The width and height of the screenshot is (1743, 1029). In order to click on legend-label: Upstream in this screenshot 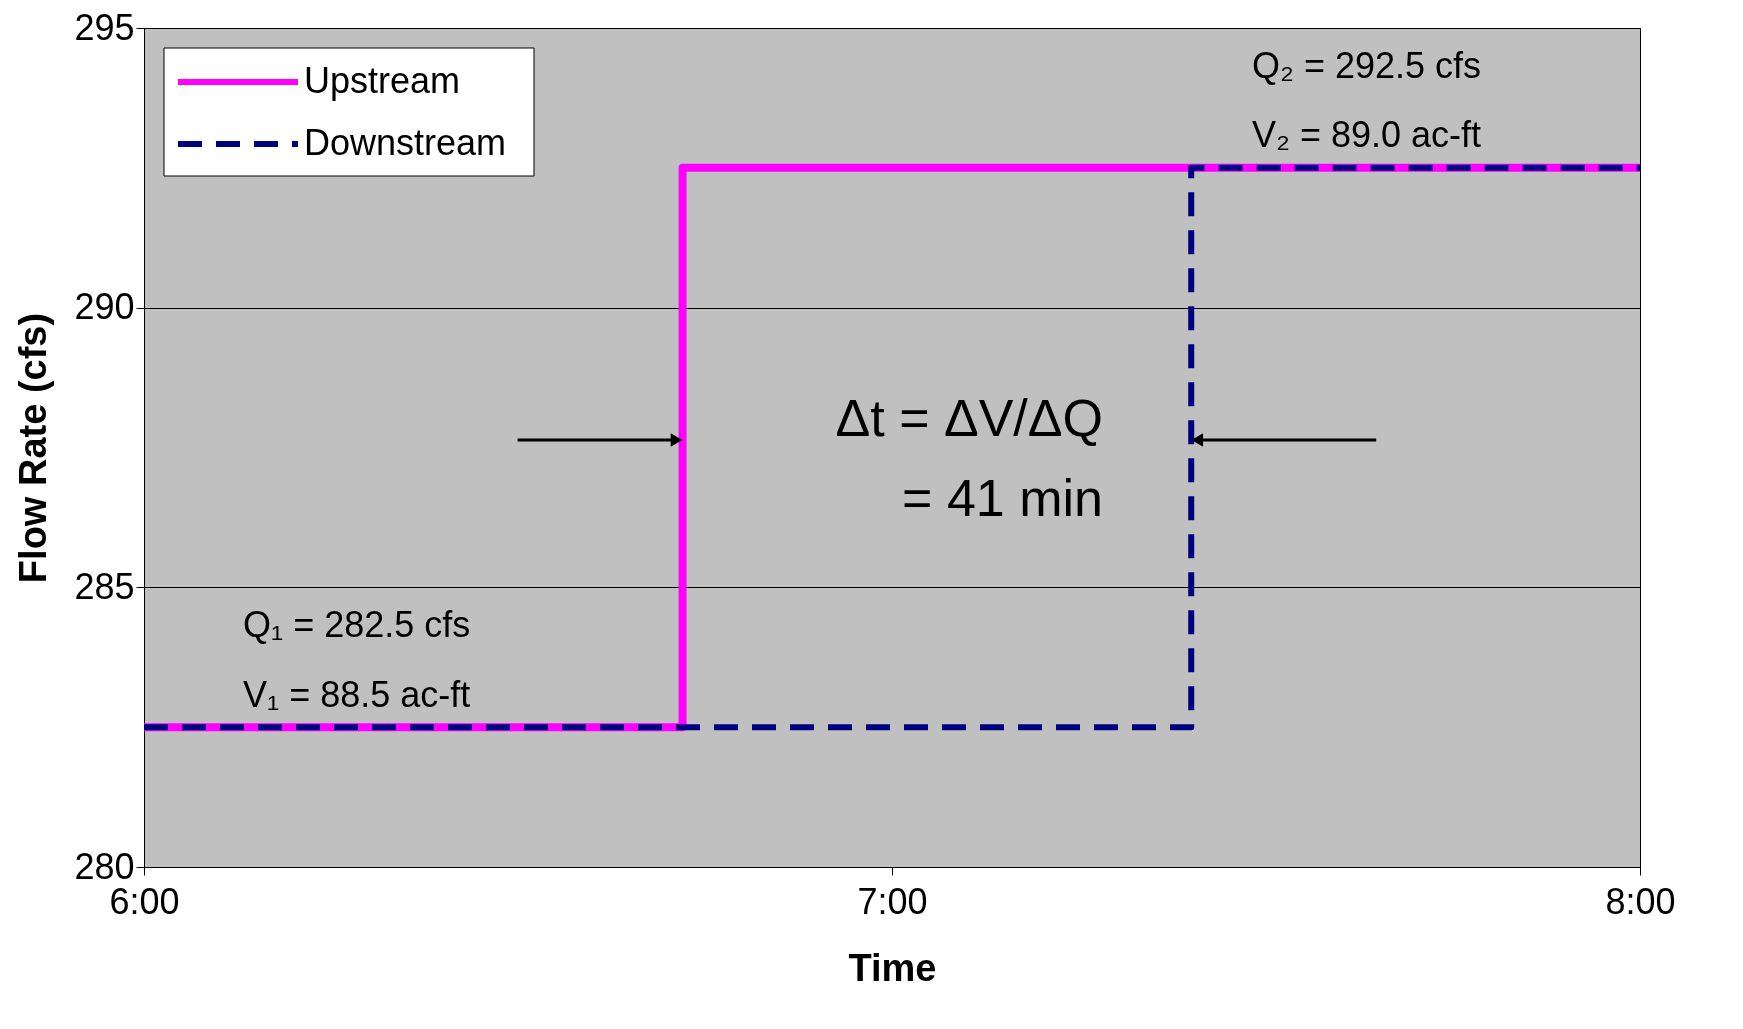, I will do `click(382, 80)`.